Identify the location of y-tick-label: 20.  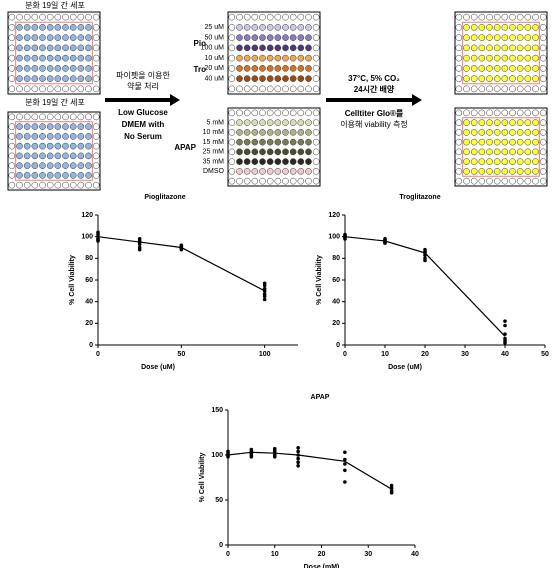
(89, 323).